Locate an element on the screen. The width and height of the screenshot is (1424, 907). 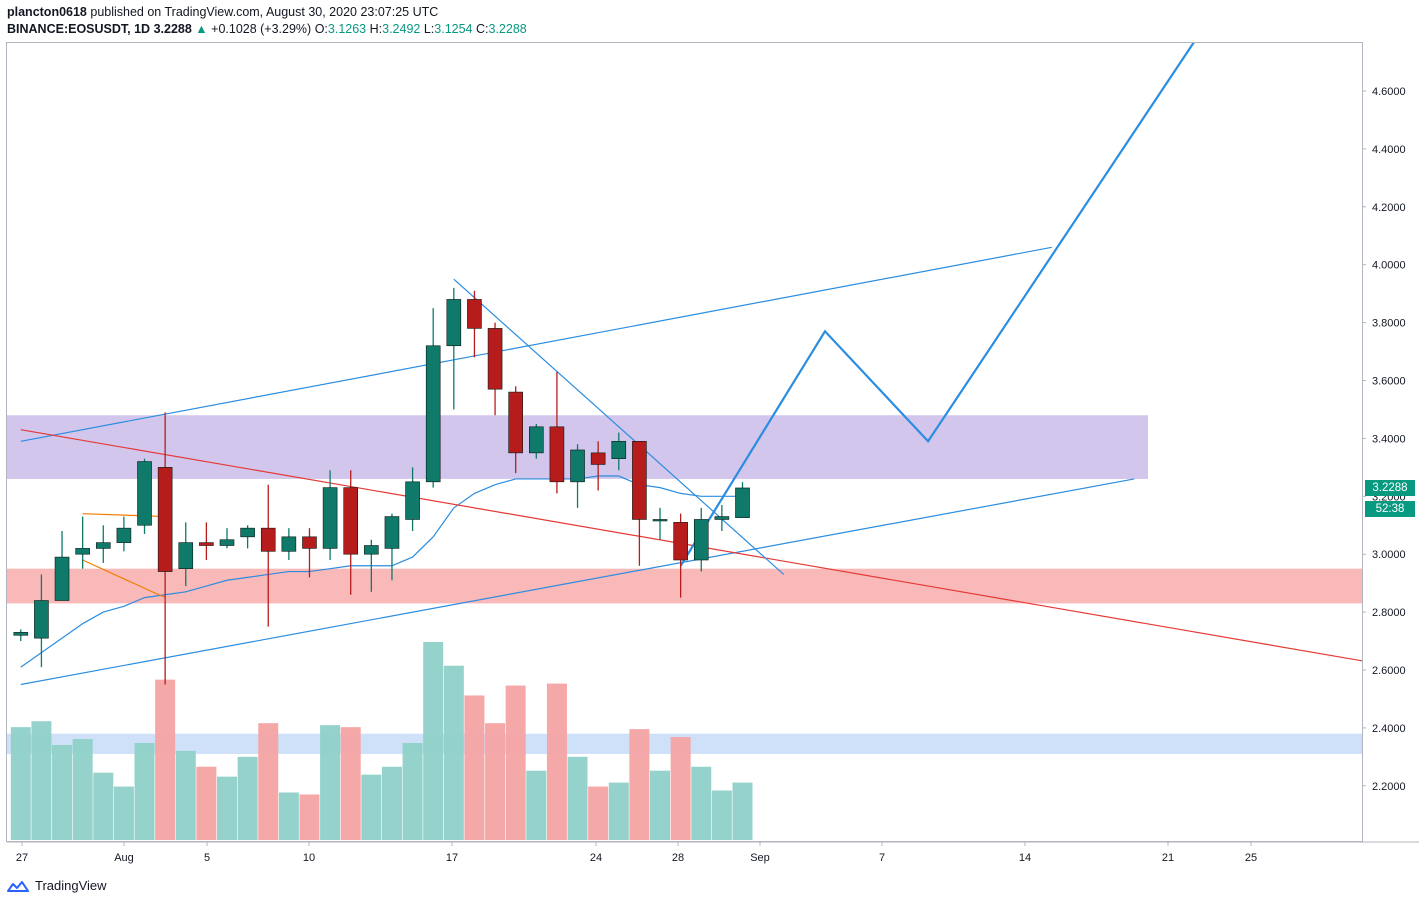
price-tick-label: 4.4000 is located at coordinates (1389, 150).